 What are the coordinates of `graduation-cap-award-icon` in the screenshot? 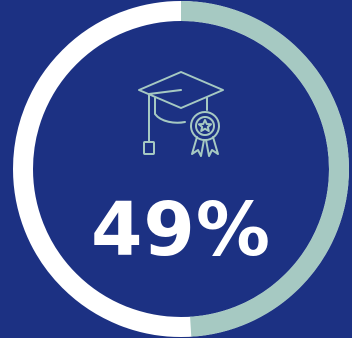 It's located at (181, 114).